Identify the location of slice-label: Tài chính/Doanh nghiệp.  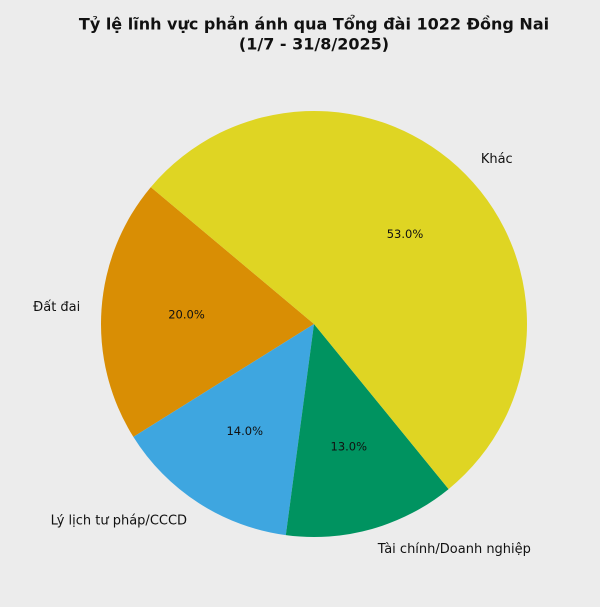
(454, 549).